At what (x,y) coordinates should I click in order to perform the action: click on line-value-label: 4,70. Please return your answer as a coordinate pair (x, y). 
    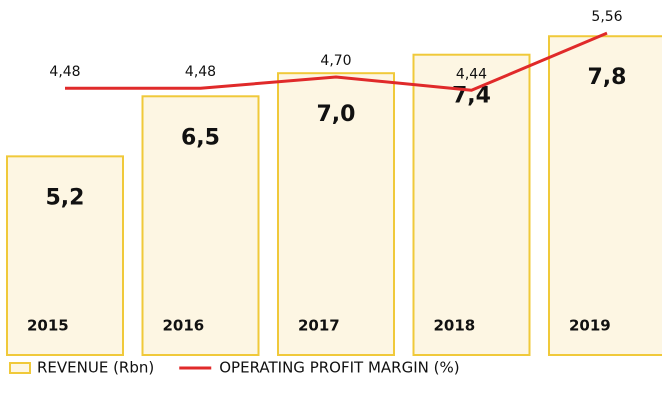
    Looking at the image, I should click on (335, 61).